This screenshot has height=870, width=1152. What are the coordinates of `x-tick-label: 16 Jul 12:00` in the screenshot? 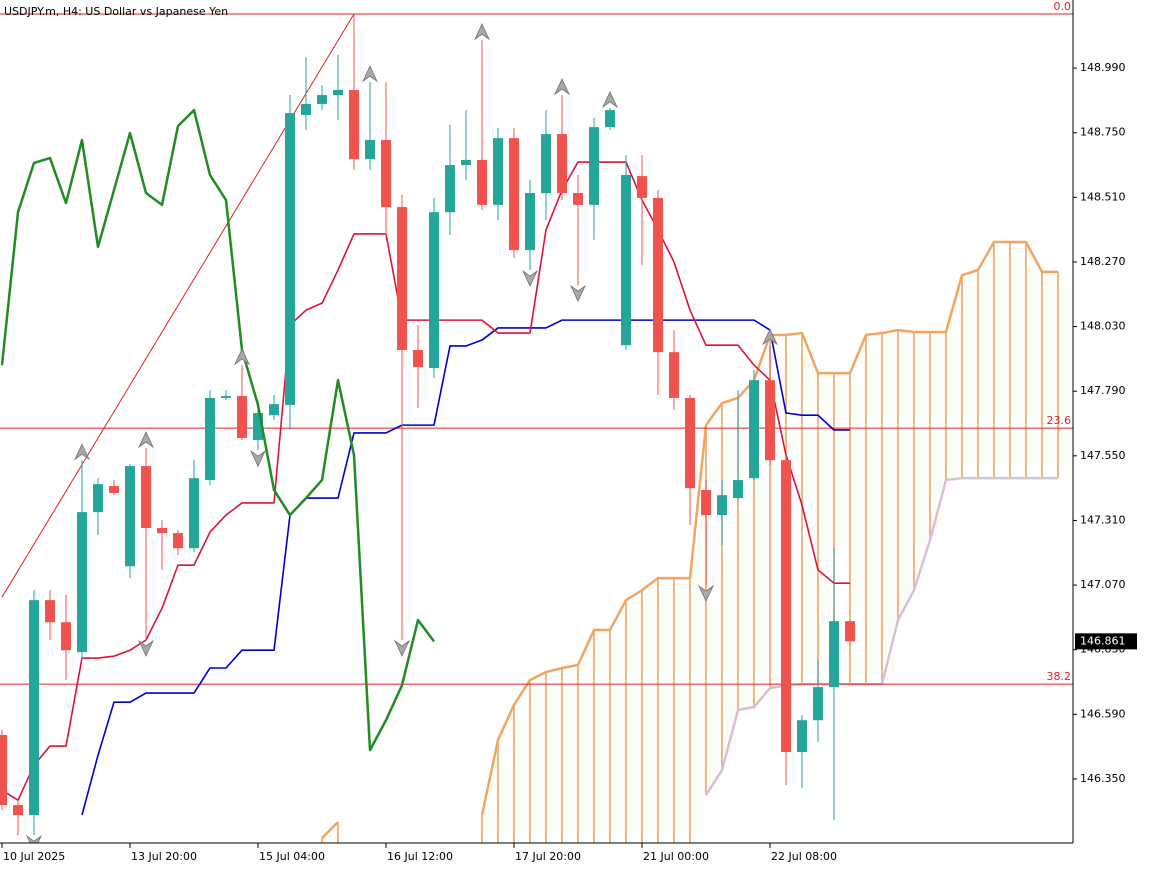 It's located at (420, 856).